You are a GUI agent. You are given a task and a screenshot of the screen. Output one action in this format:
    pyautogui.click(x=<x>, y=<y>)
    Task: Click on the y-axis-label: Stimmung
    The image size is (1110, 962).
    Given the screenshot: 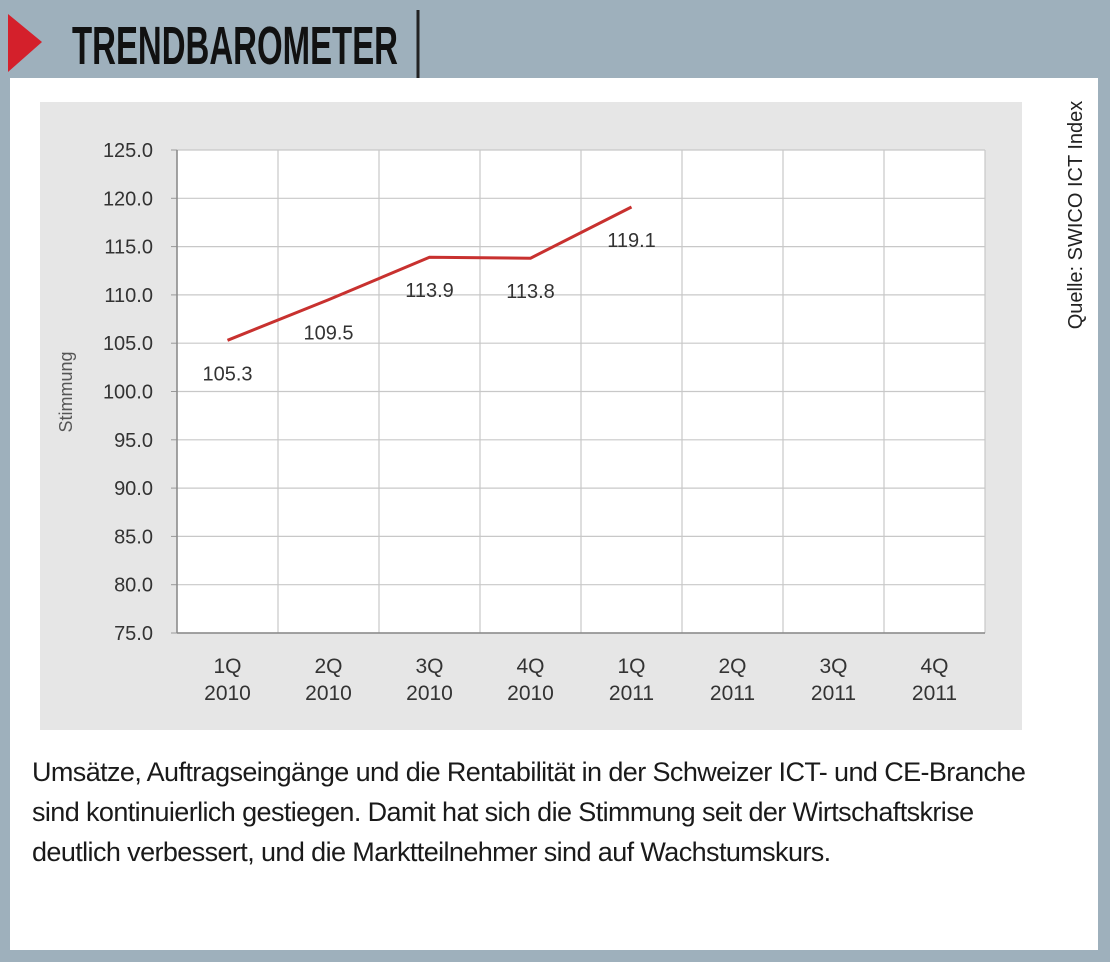 What is the action you would take?
    pyautogui.click(x=66, y=391)
    